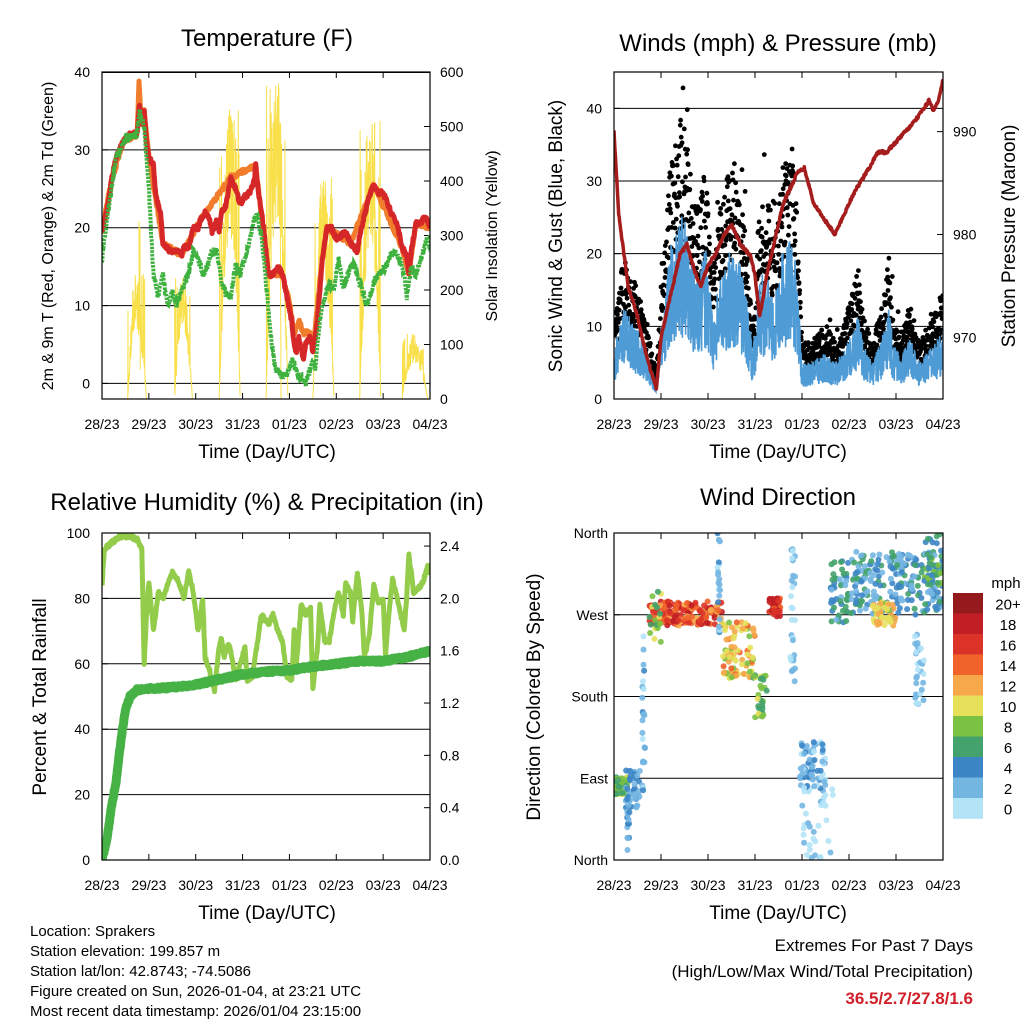  What do you see at coordinates (92, 931) in the screenshot?
I see `footer-location: Location: Sprakers` at bounding box center [92, 931].